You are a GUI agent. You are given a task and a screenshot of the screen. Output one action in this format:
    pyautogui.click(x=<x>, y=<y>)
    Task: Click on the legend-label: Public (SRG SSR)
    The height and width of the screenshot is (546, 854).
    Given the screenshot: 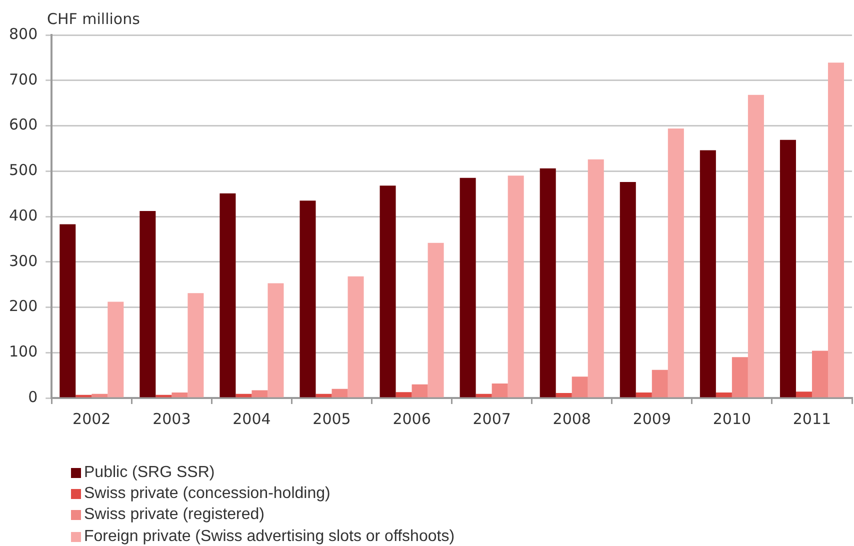 What is the action you would take?
    pyautogui.click(x=149, y=473)
    